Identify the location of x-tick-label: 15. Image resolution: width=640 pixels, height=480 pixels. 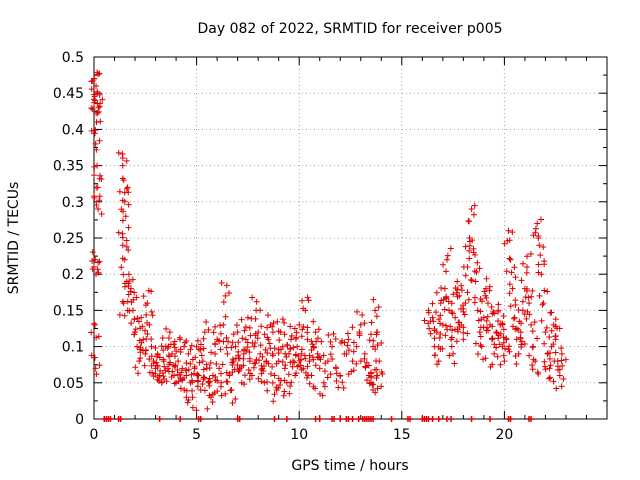
(402, 435).